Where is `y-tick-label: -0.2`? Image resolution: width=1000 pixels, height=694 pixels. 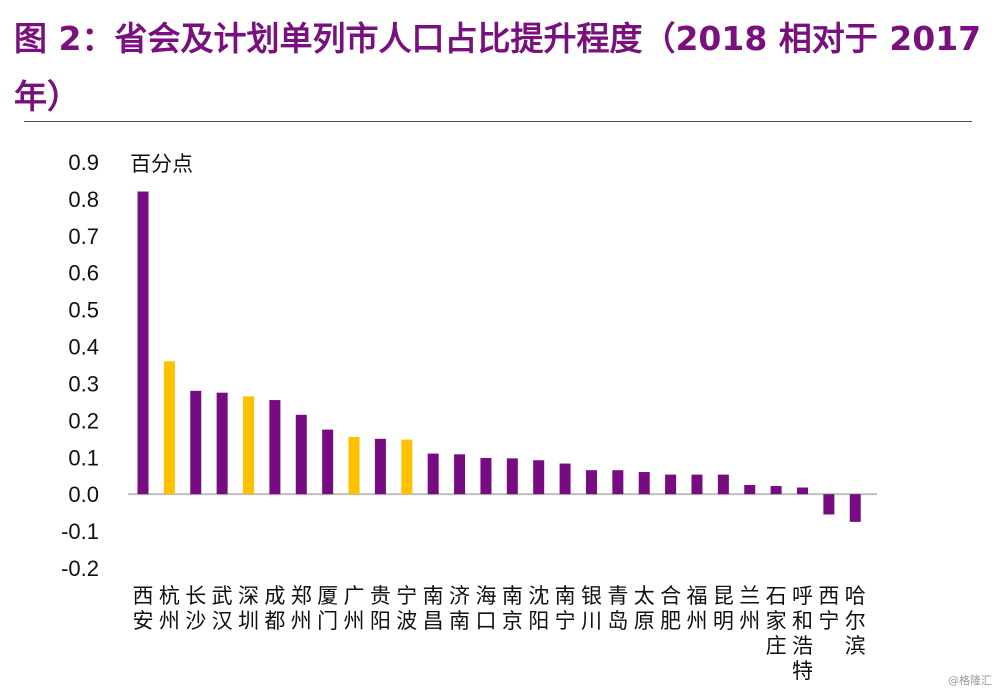 y-tick-label: -0.2 is located at coordinates (80, 568).